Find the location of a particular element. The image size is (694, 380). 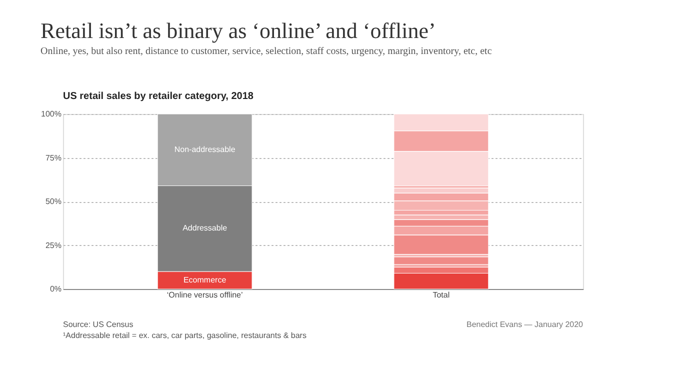

source-note: Source: US Census is located at coordinates (98, 324).